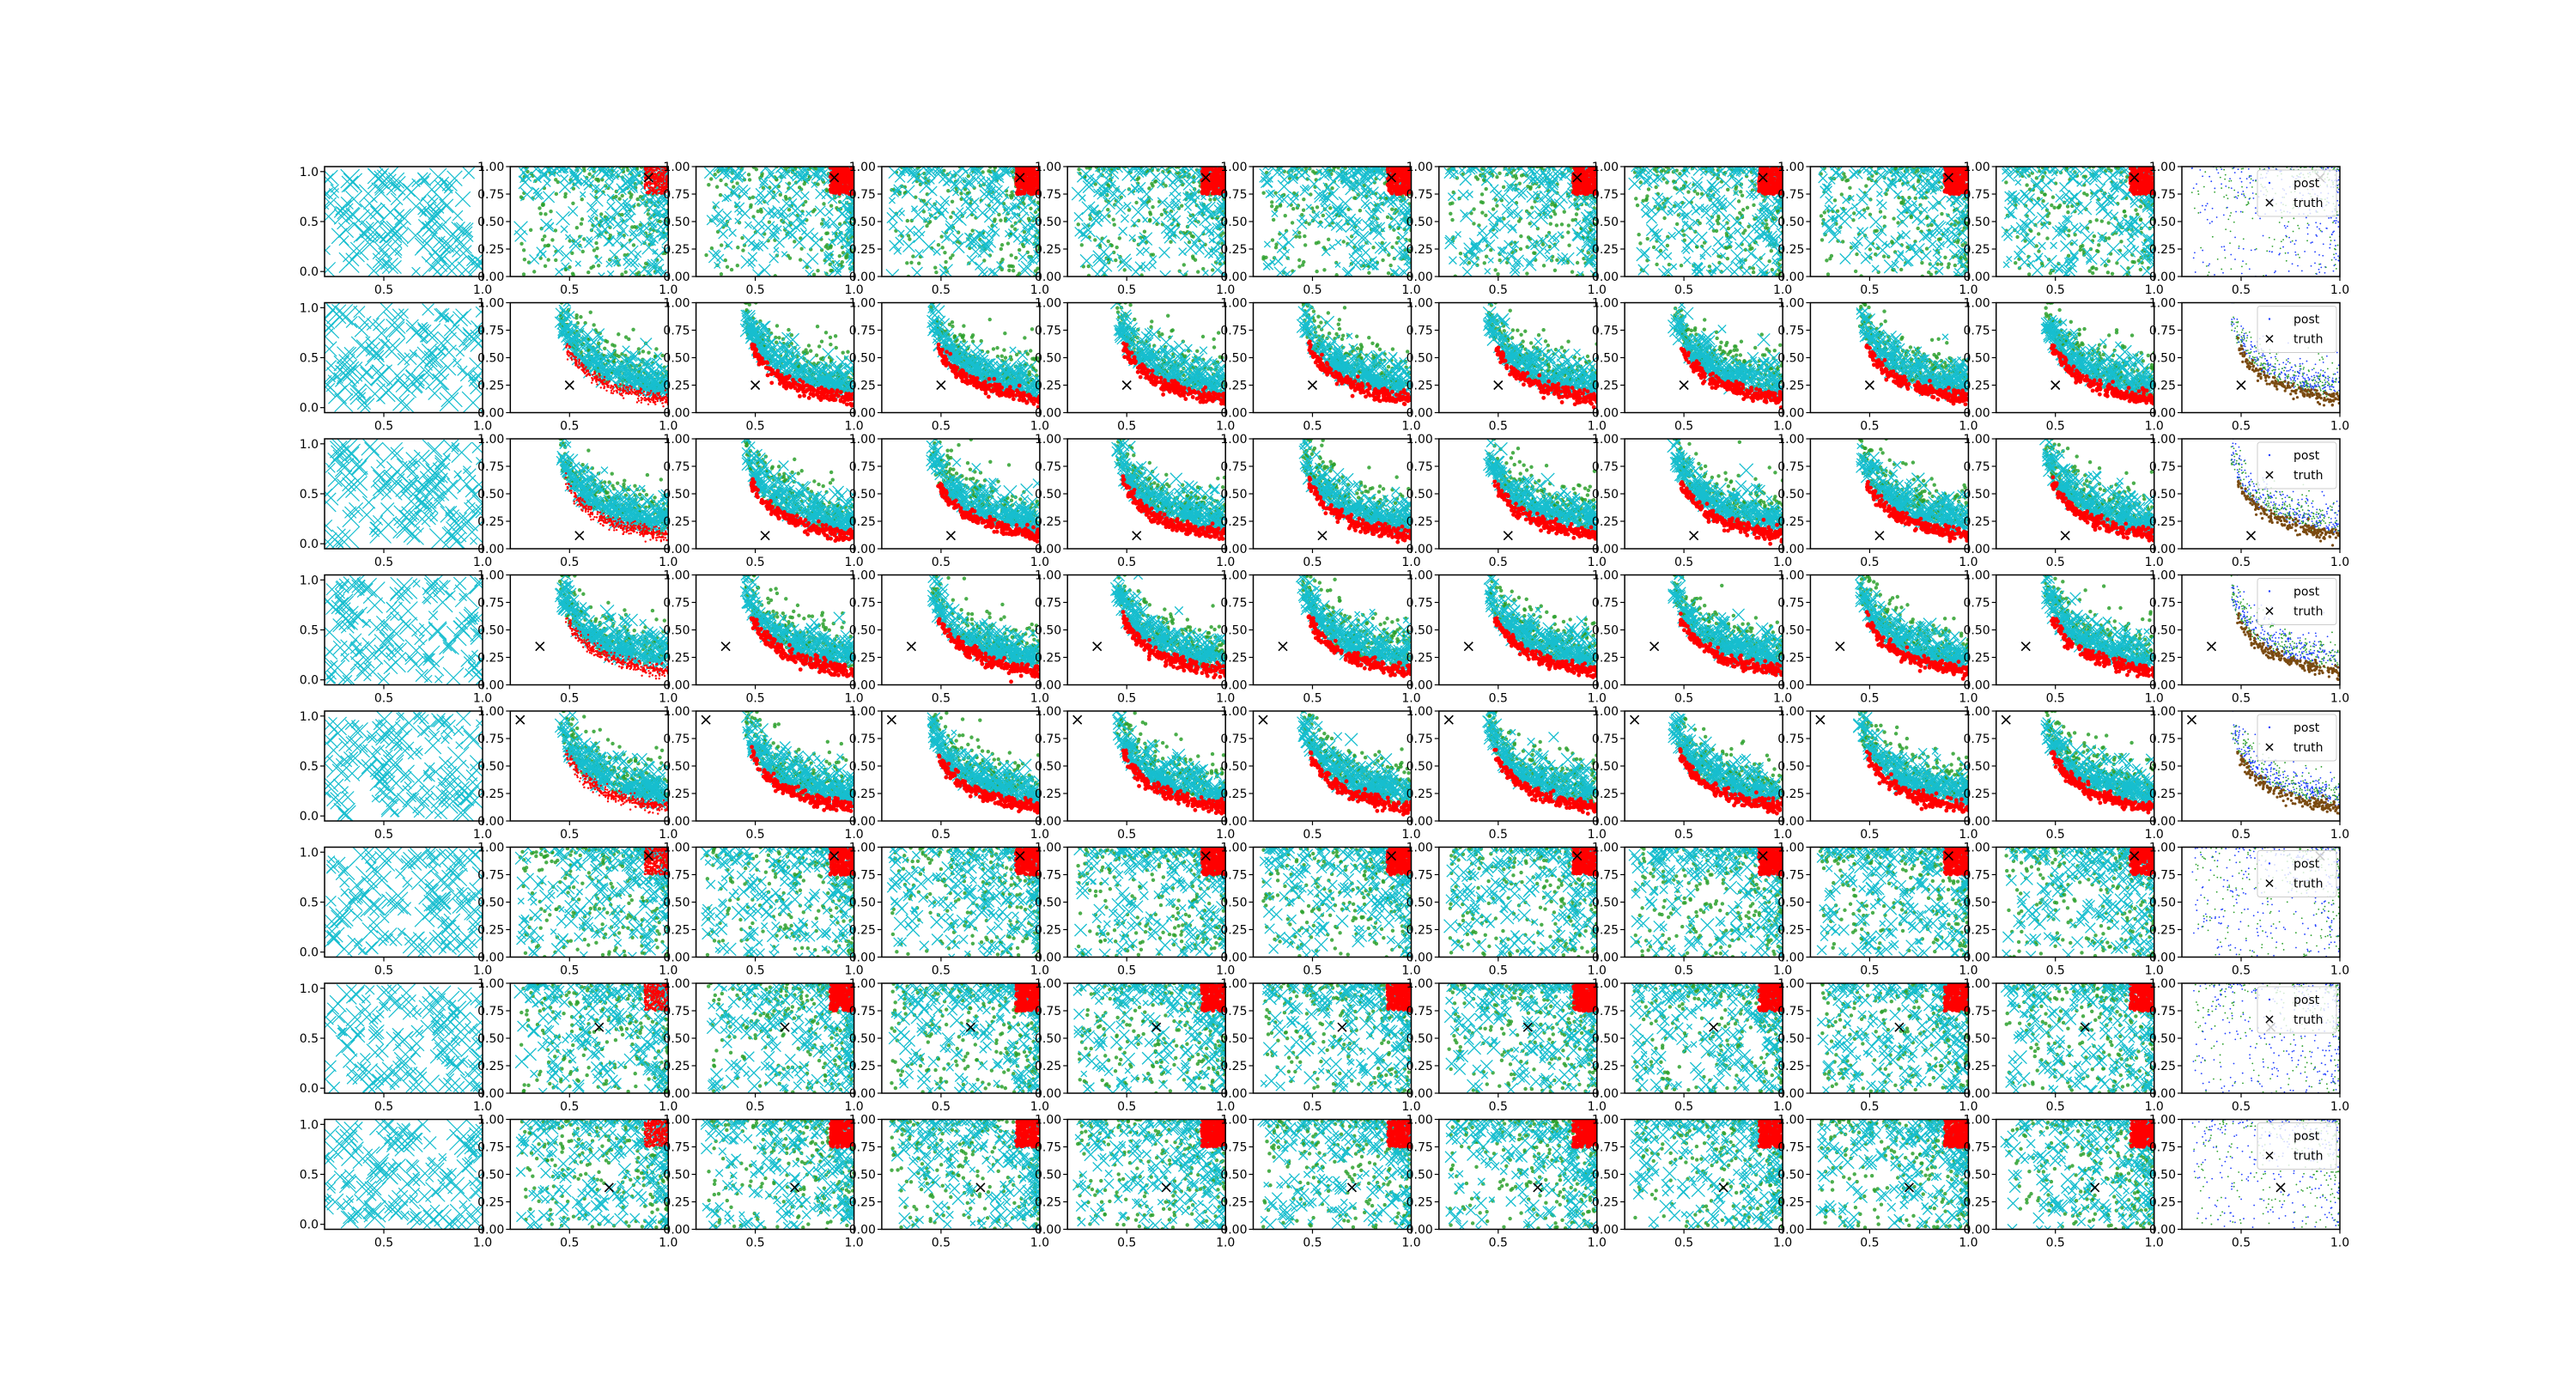 Image resolution: width=2576 pixels, height=1374 pixels. I want to click on plot-area, so click(1524, 220).